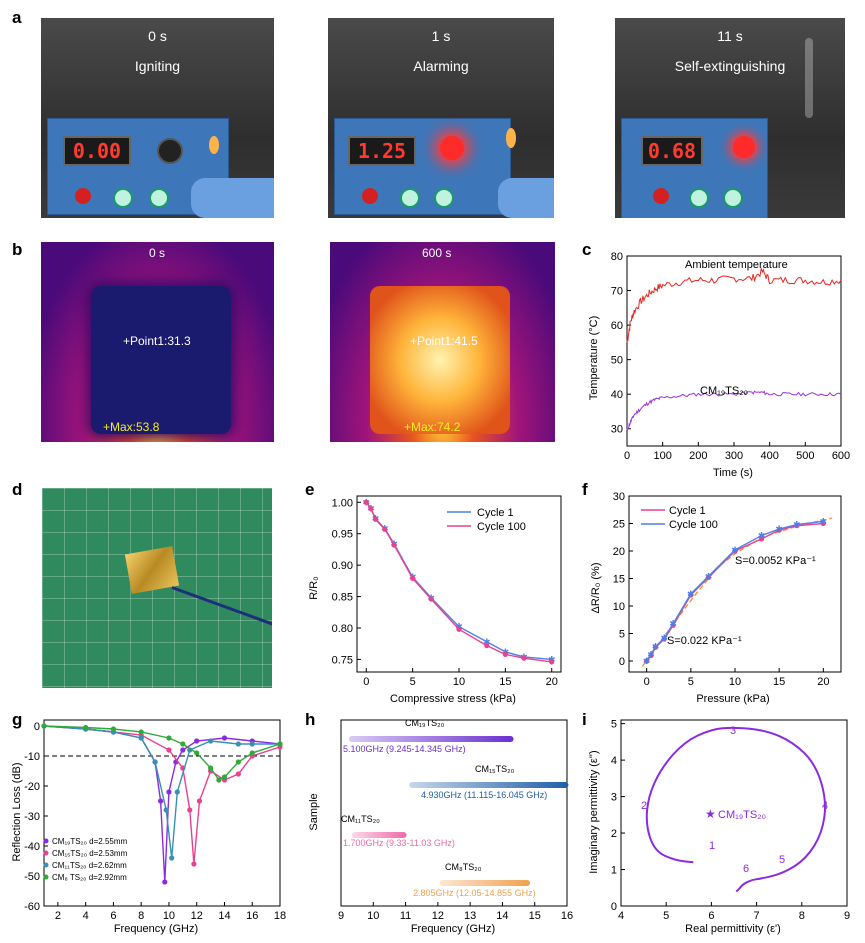  I want to click on bar-name-cm19: CM₁₉TS₂₀, so click(425, 723).